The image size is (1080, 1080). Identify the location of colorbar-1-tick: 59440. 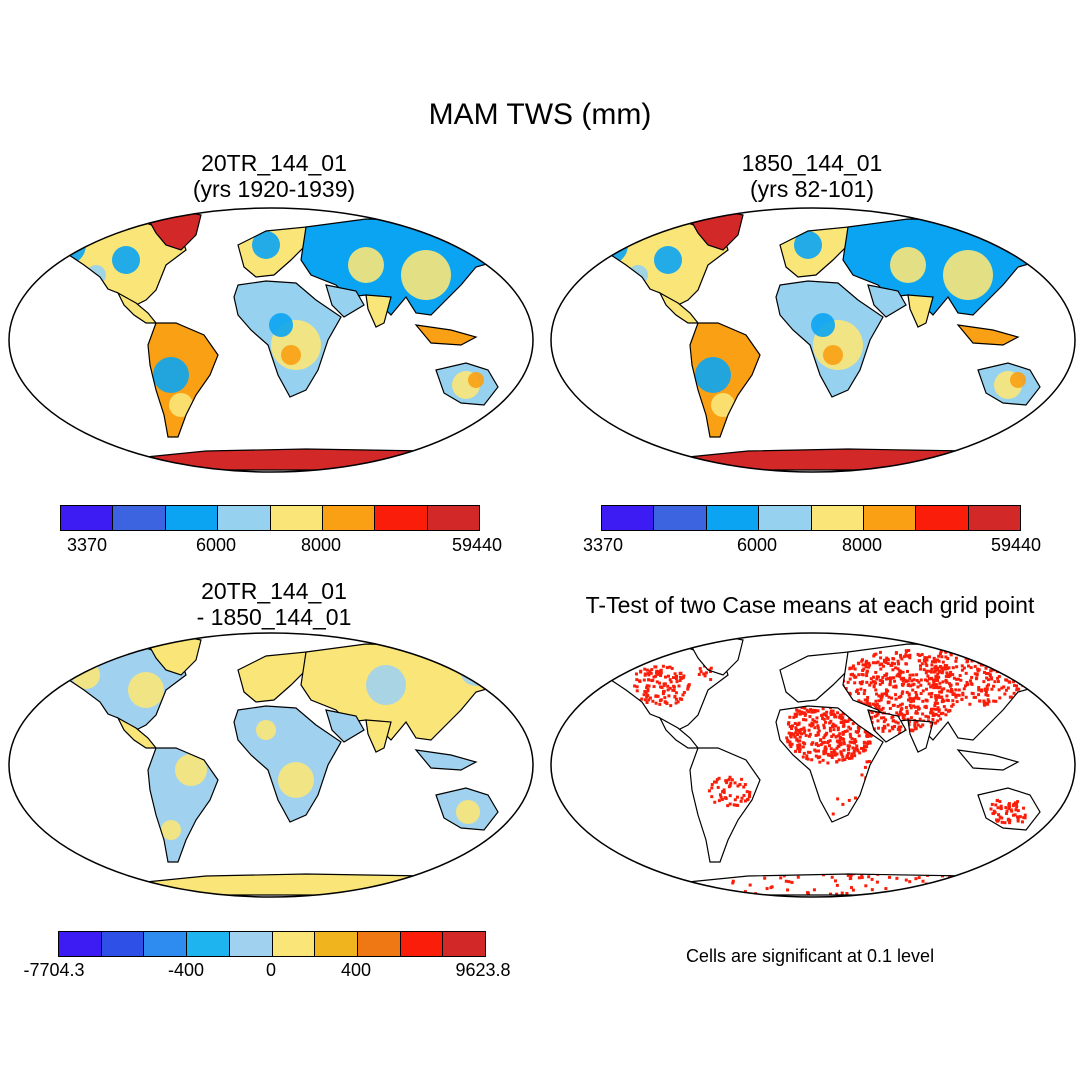
(477, 545).